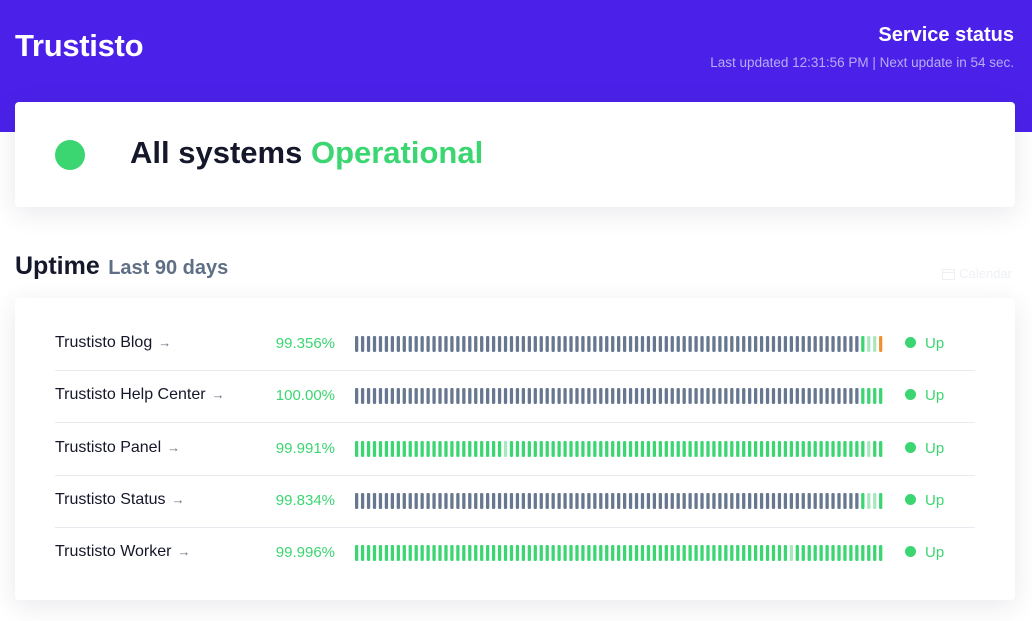 The width and height of the screenshot is (1032, 621). Describe the element at coordinates (79, 45) in the screenshot. I see `brand-logo: Trustisto` at that location.